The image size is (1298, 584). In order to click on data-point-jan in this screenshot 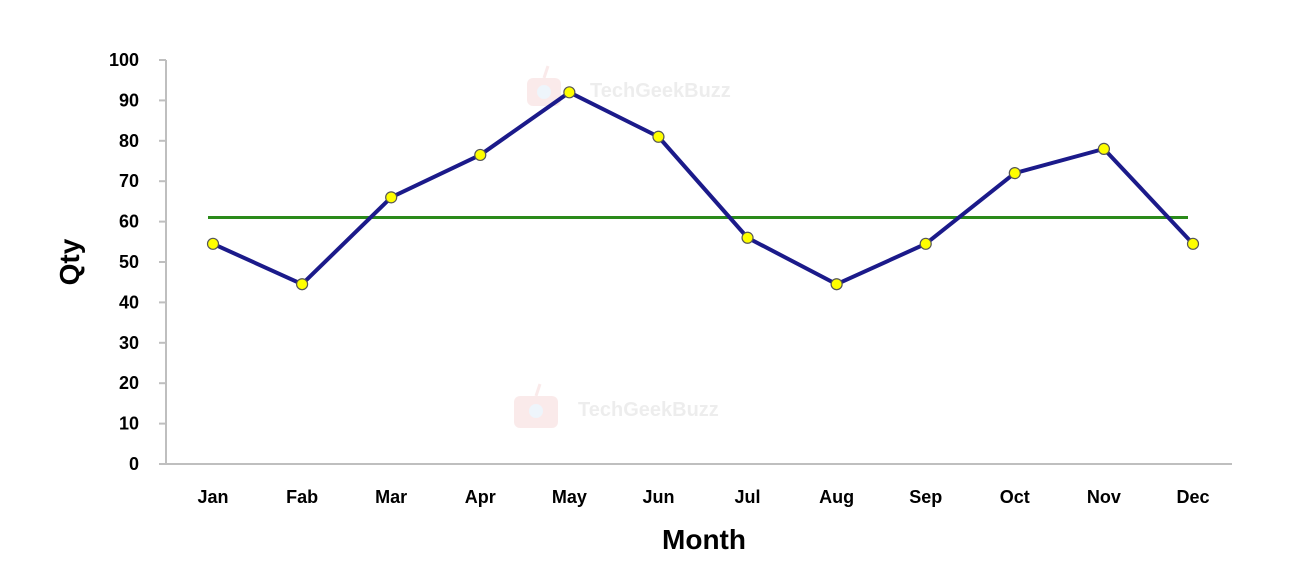, I will do `click(213, 243)`.